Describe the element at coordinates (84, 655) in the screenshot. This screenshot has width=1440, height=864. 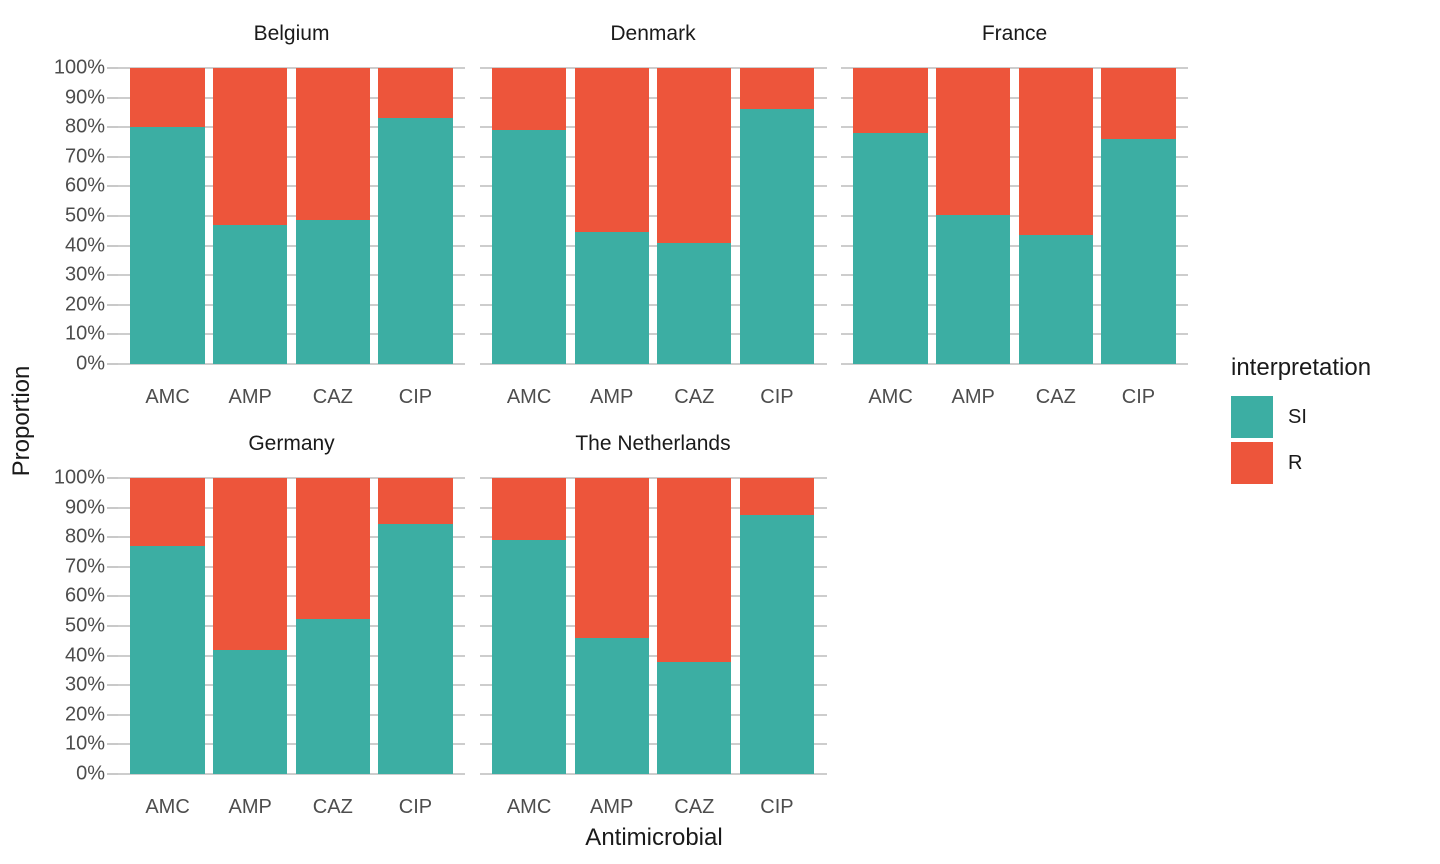
I see `y-tick-label: 40%` at that location.